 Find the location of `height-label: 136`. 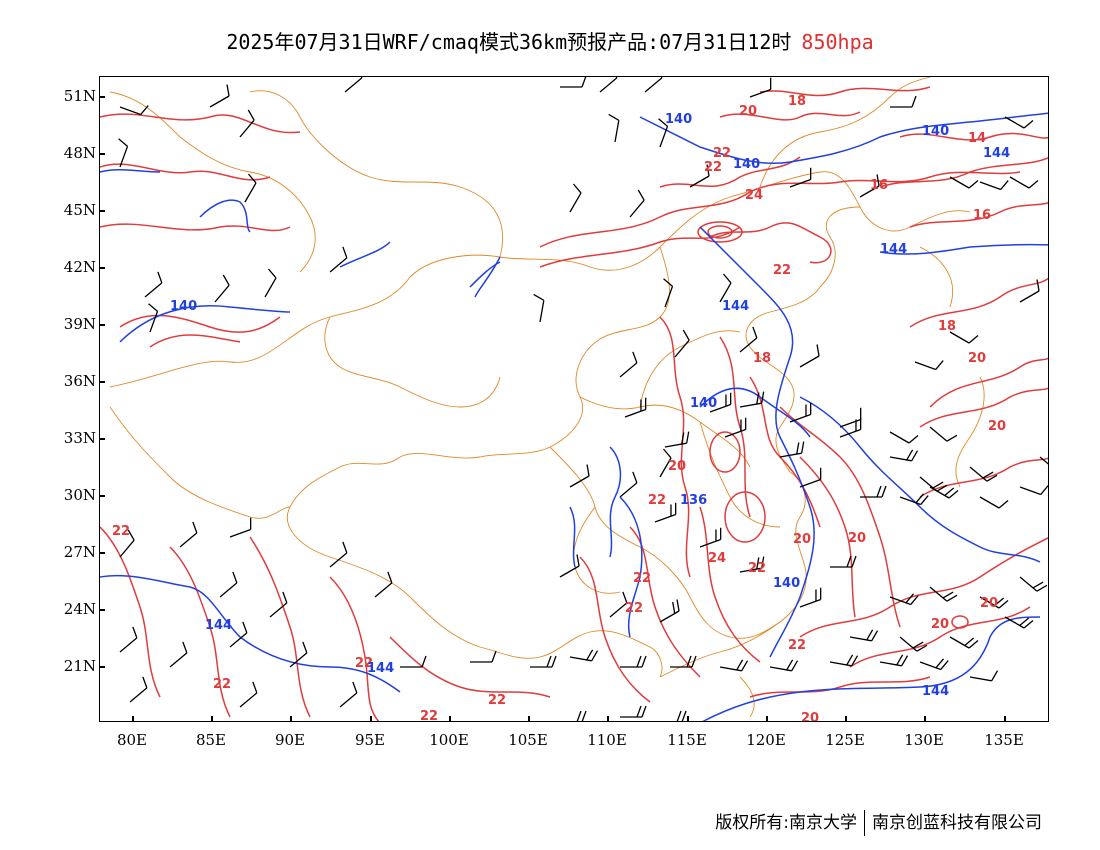

height-label: 136 is located at coordinates (693, 500).